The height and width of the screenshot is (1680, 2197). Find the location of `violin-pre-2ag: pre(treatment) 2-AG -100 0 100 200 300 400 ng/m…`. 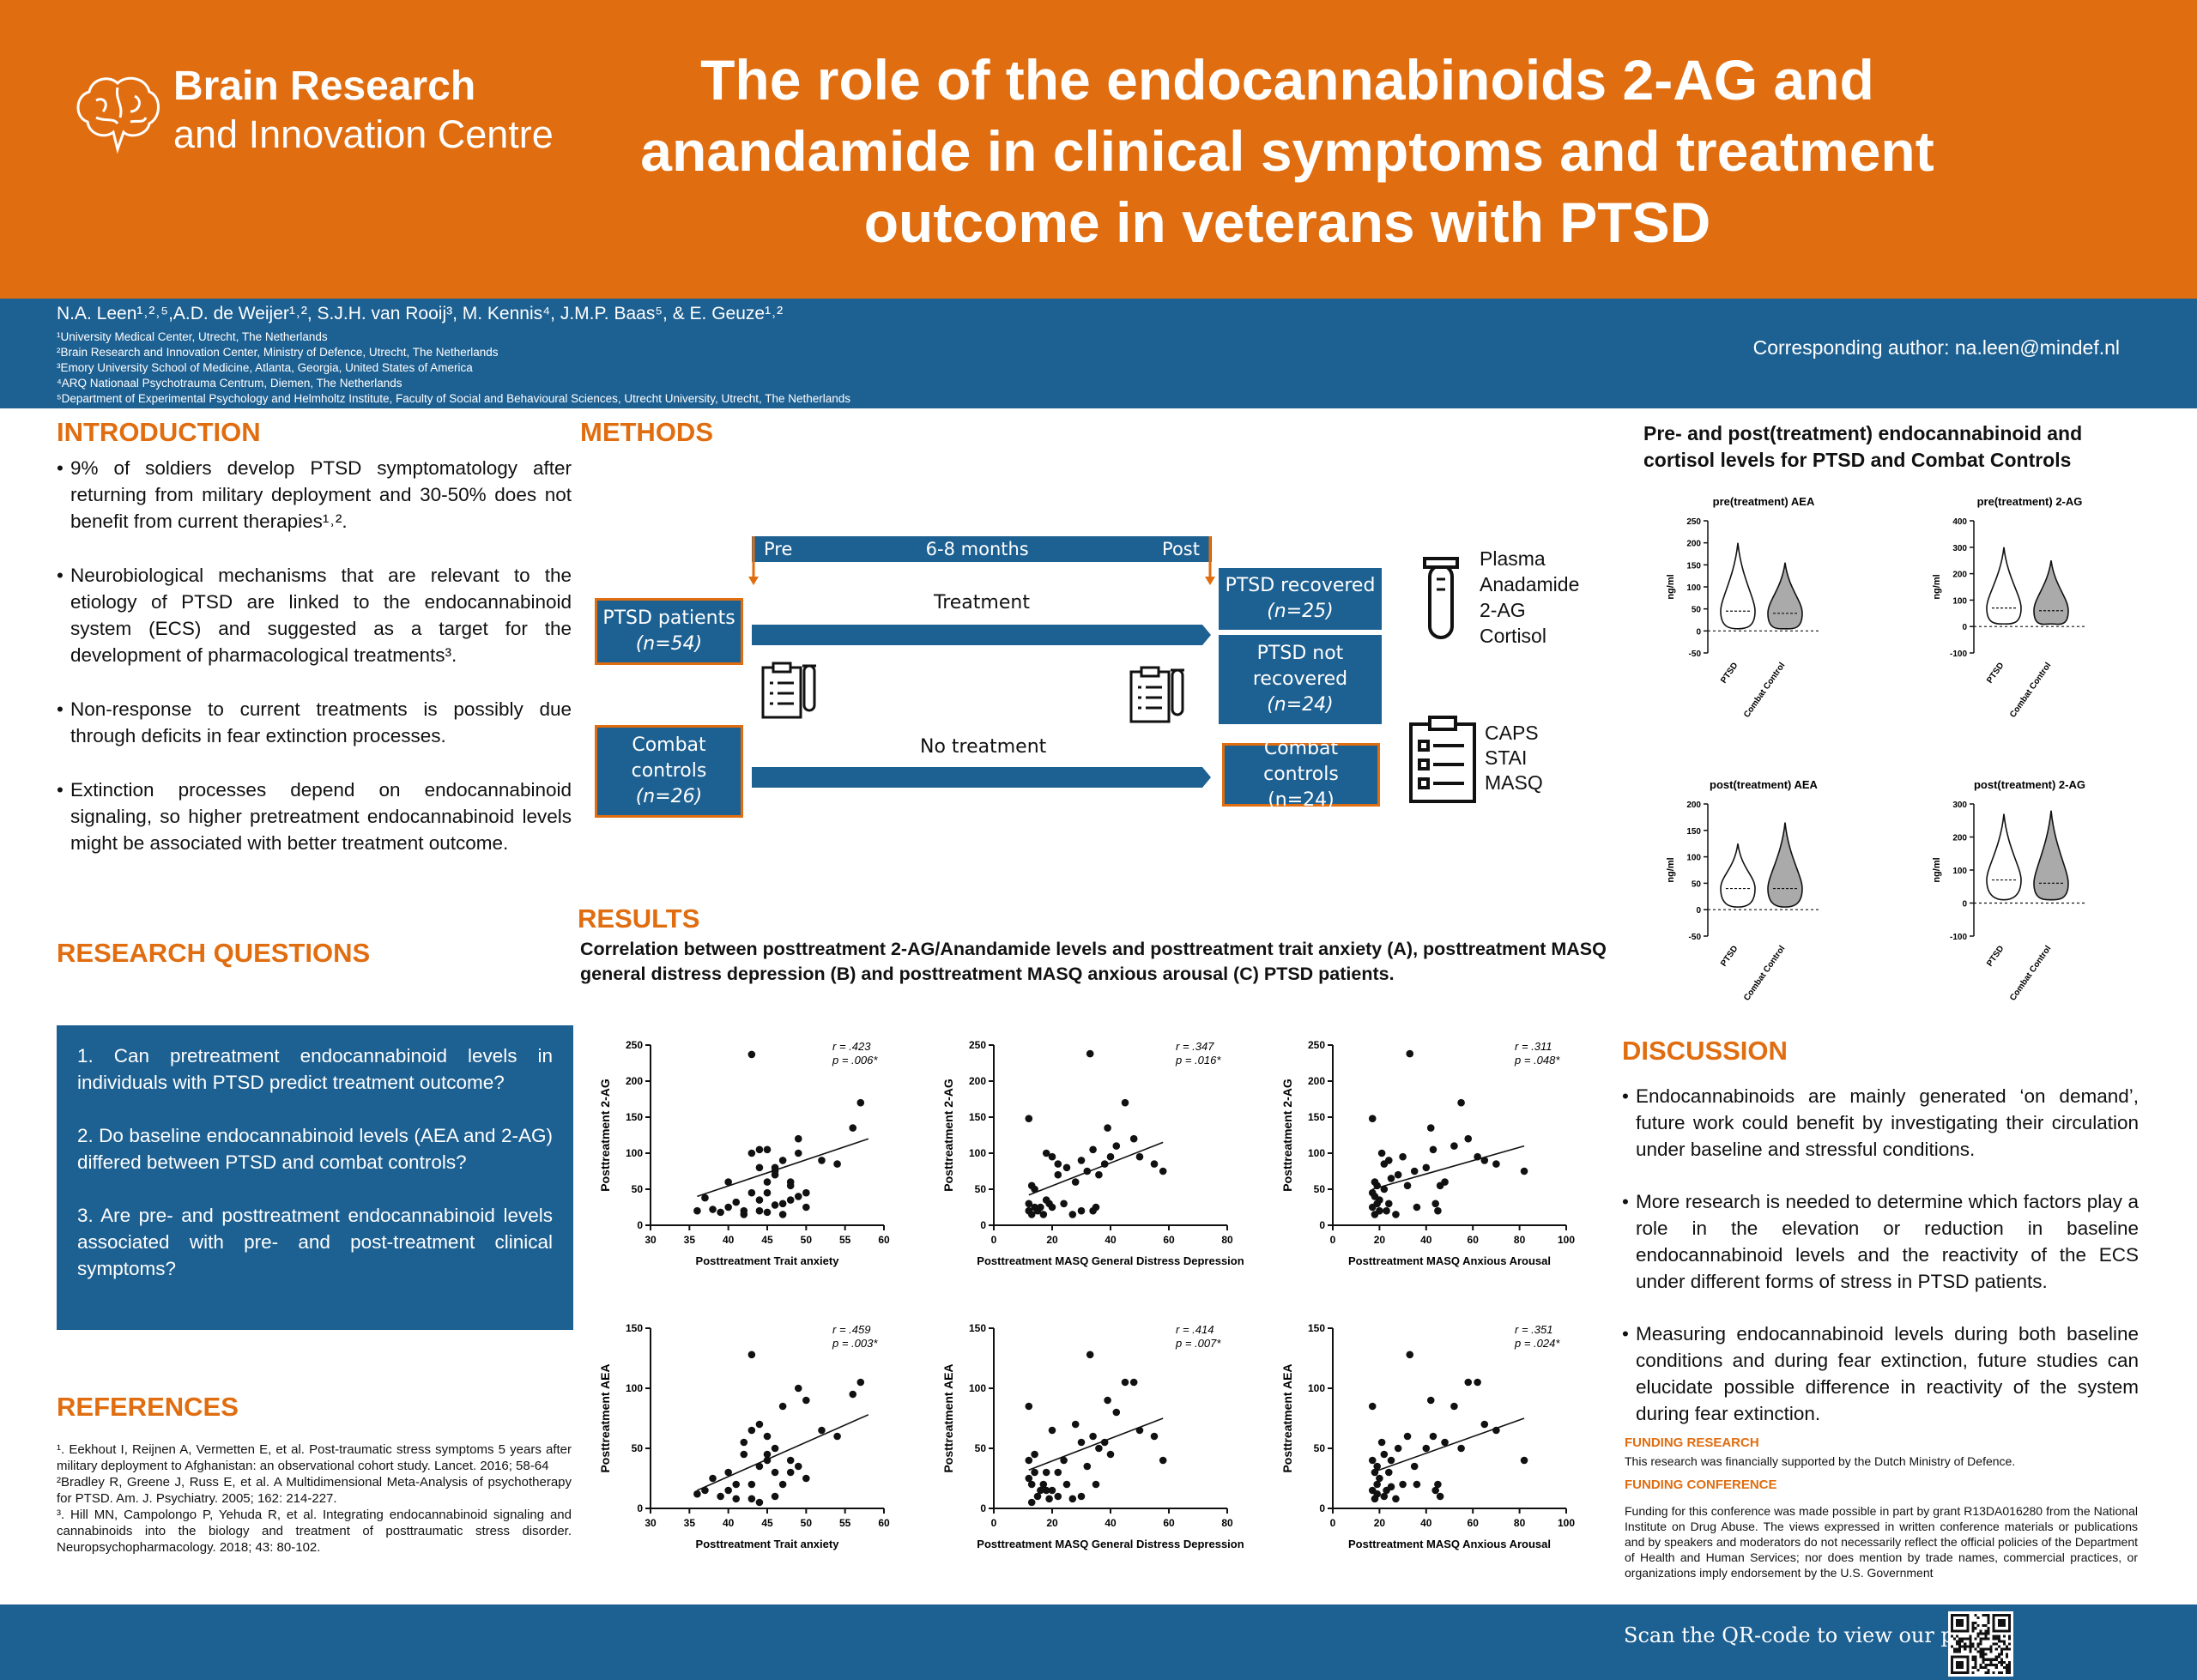

violin-pre-2ag: pre(treatment) 2-AG -100 0 100 200 300 400 ng/m… is located at coordinates (2008, 607).